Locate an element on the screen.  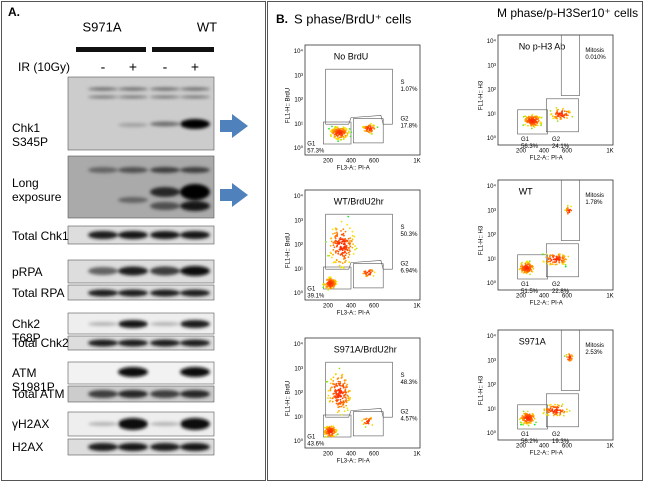
gate-name: G2 is located at coordinates (556, 285).